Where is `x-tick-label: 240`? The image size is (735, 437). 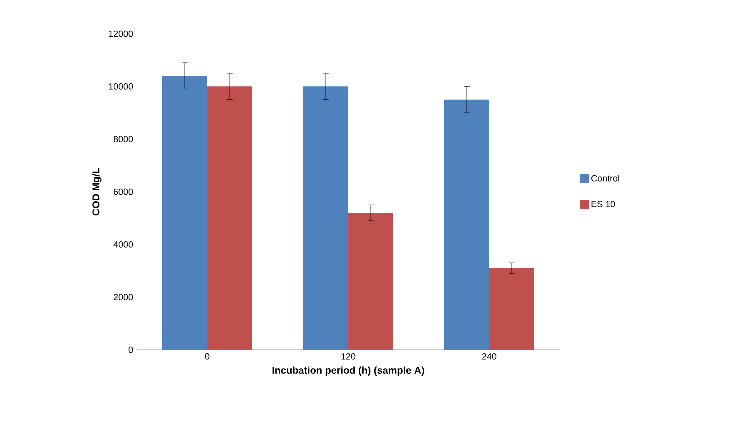 x-tick-label: 240 is located at coordinates (489, 357).